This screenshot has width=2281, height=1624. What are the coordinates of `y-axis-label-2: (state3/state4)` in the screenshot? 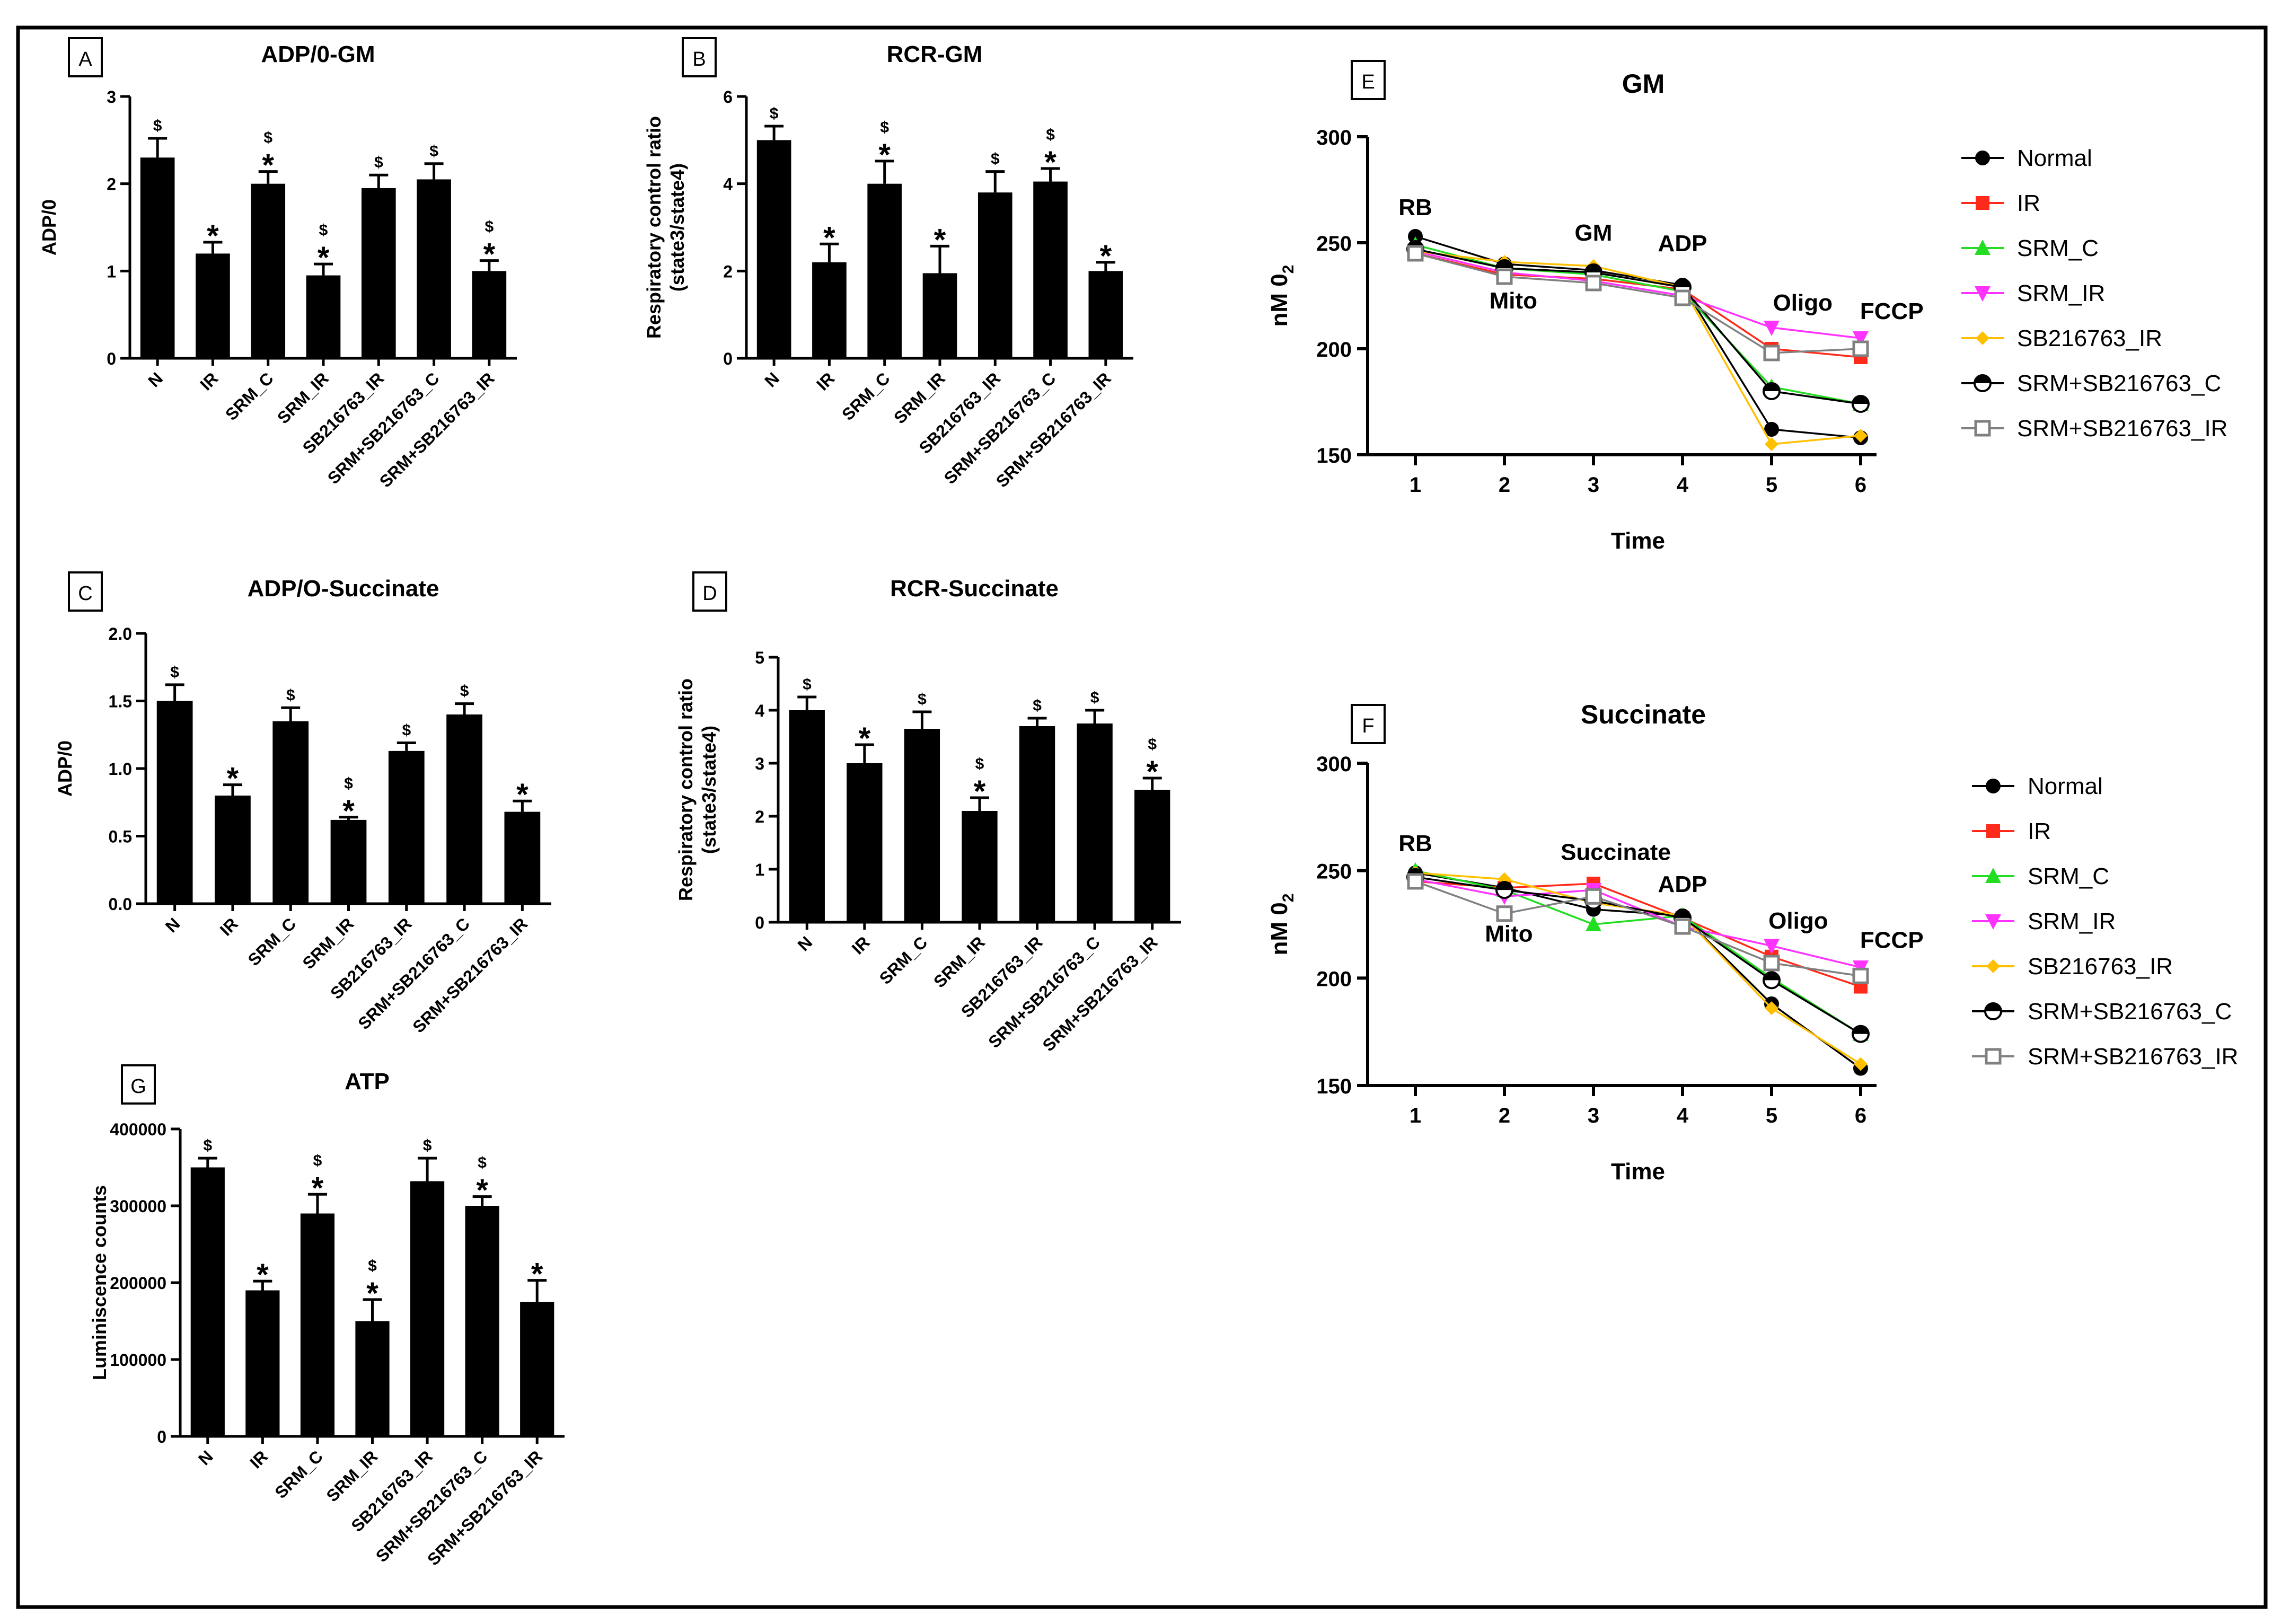 It's located at (677, 227).